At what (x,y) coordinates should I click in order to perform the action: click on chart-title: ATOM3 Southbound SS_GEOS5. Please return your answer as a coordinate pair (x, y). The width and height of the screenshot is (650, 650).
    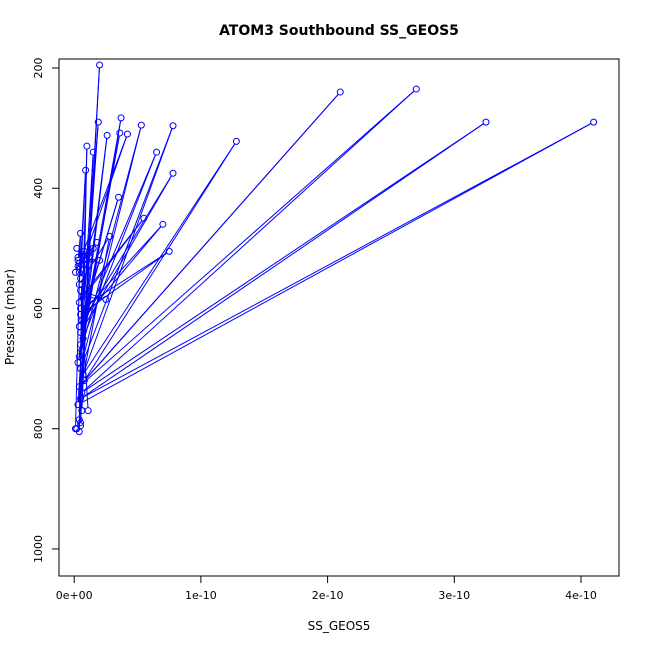
    Looking at the image, I should click on (339, 31).